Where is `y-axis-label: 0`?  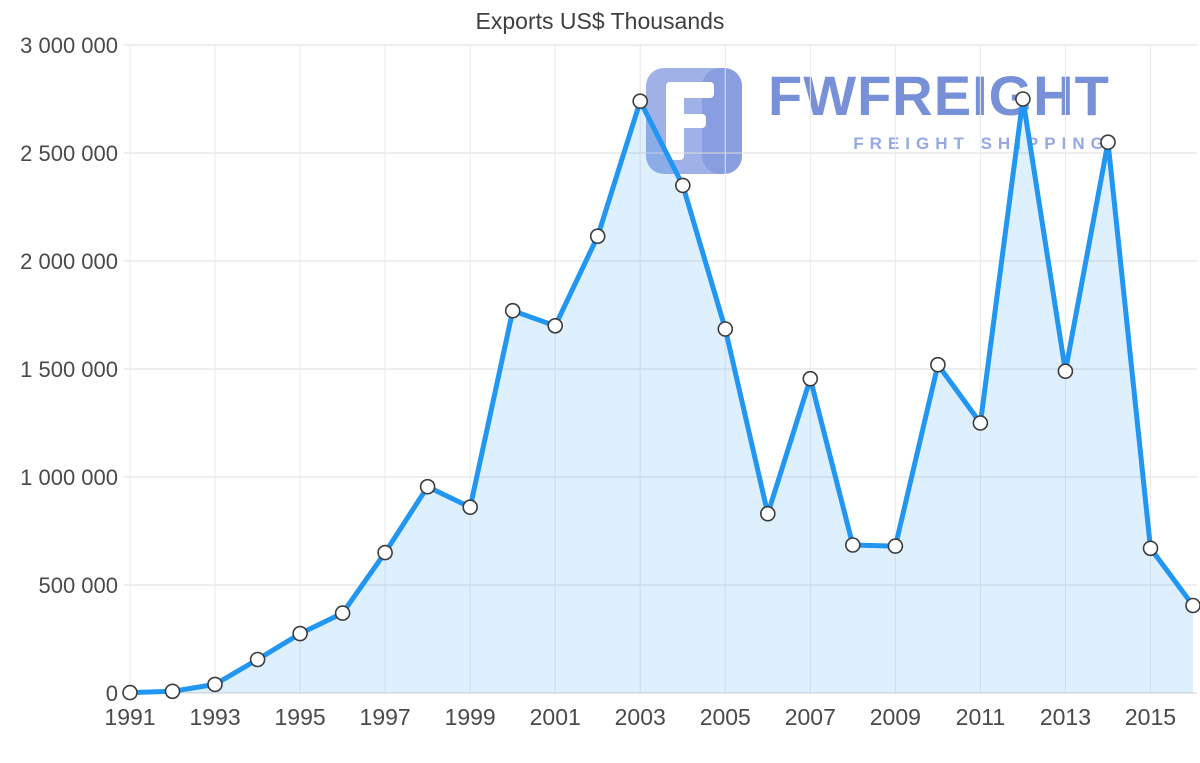
y-axis-label: 0 is located at coordinates (112, 693).